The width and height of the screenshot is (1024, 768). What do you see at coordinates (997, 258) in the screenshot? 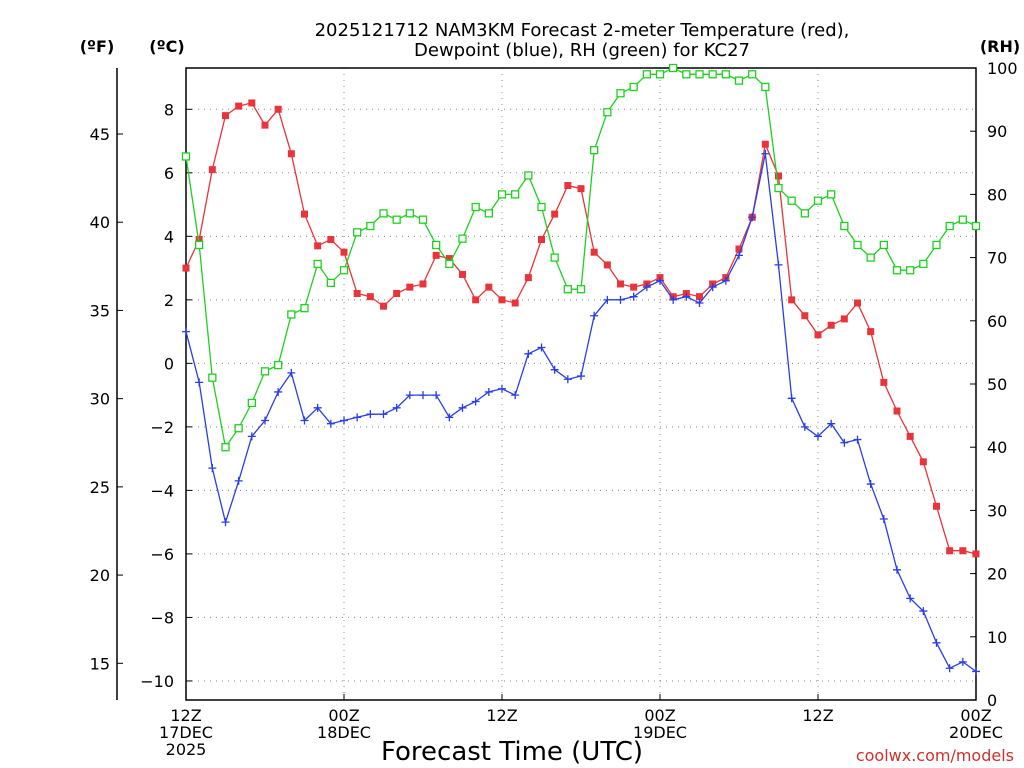
I see `rh-tick-label: 70` at bounding box center [997, 258].